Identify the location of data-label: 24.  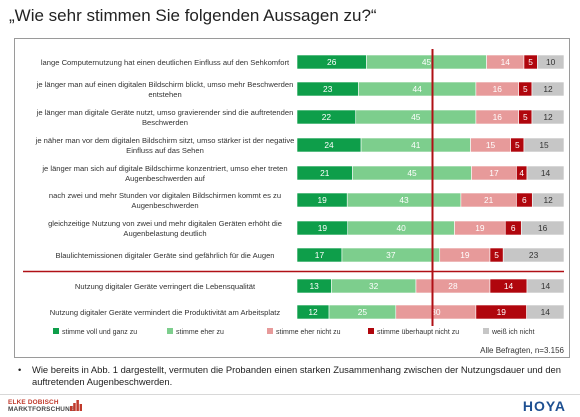
(329, 145).